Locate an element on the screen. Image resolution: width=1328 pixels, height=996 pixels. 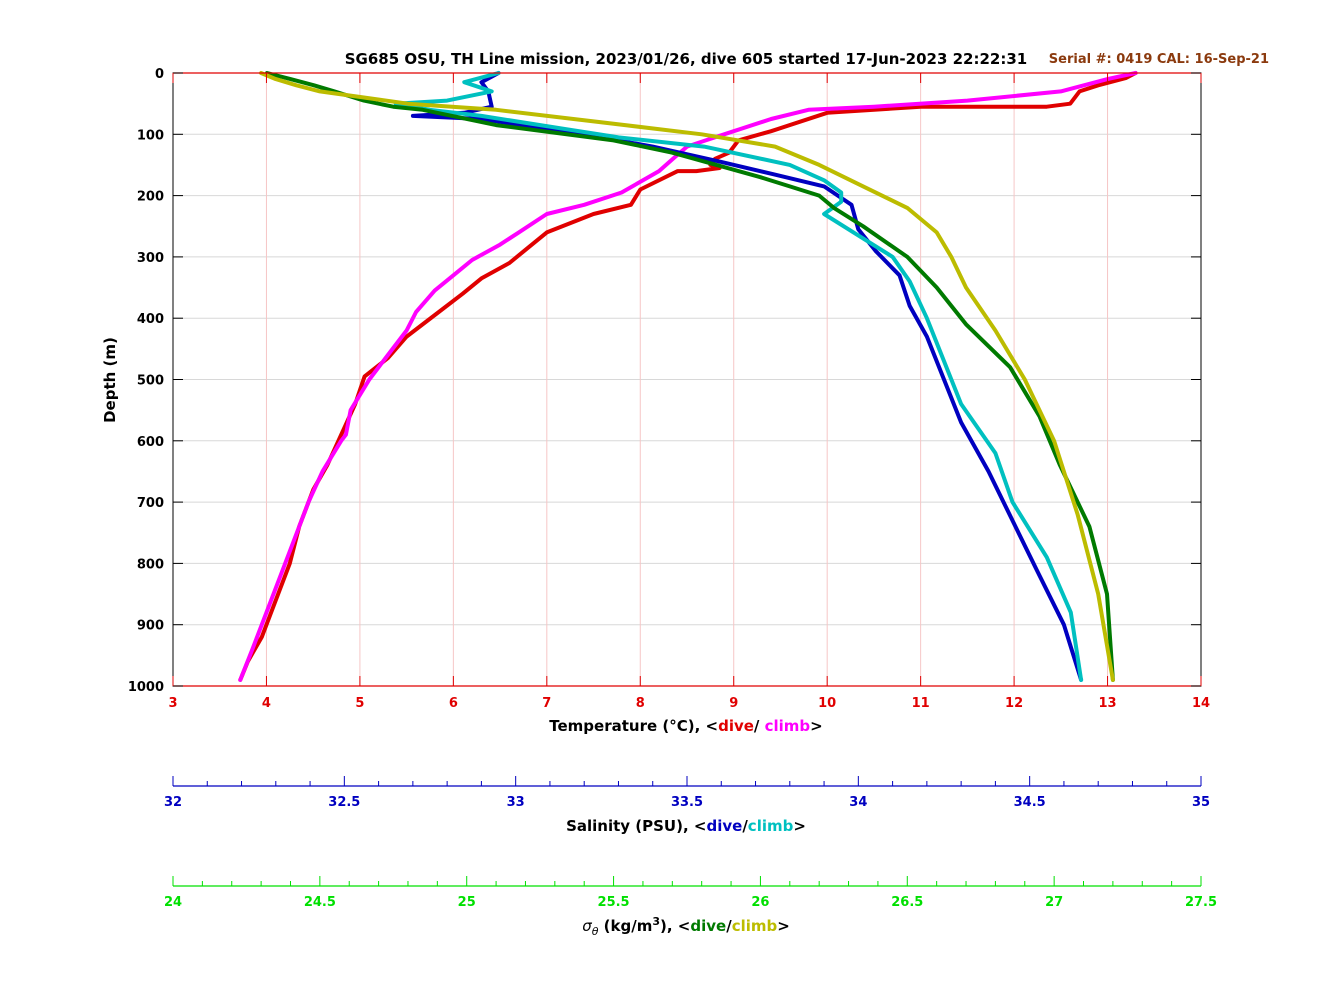
depth-tick-label: 400 is located at coordinates (150, 319).